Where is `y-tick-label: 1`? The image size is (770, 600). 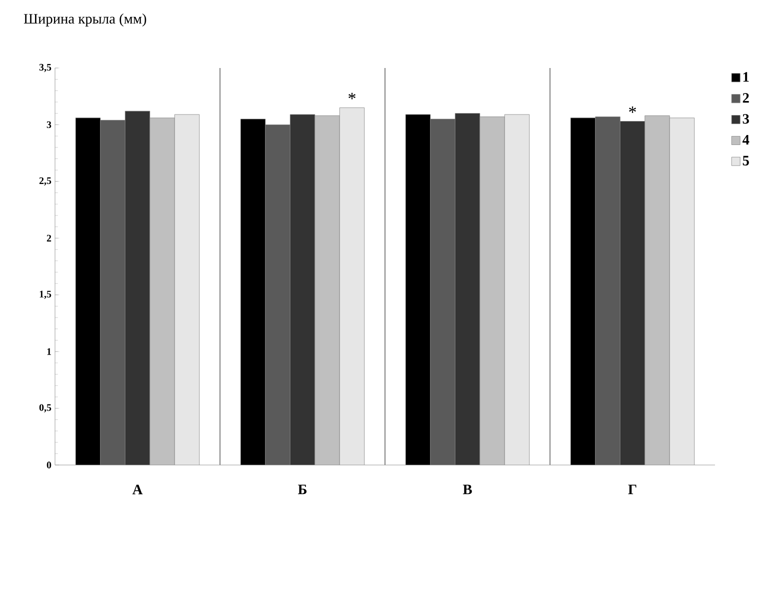 y-tick-label: 1 is located at coordinates (49, 351).